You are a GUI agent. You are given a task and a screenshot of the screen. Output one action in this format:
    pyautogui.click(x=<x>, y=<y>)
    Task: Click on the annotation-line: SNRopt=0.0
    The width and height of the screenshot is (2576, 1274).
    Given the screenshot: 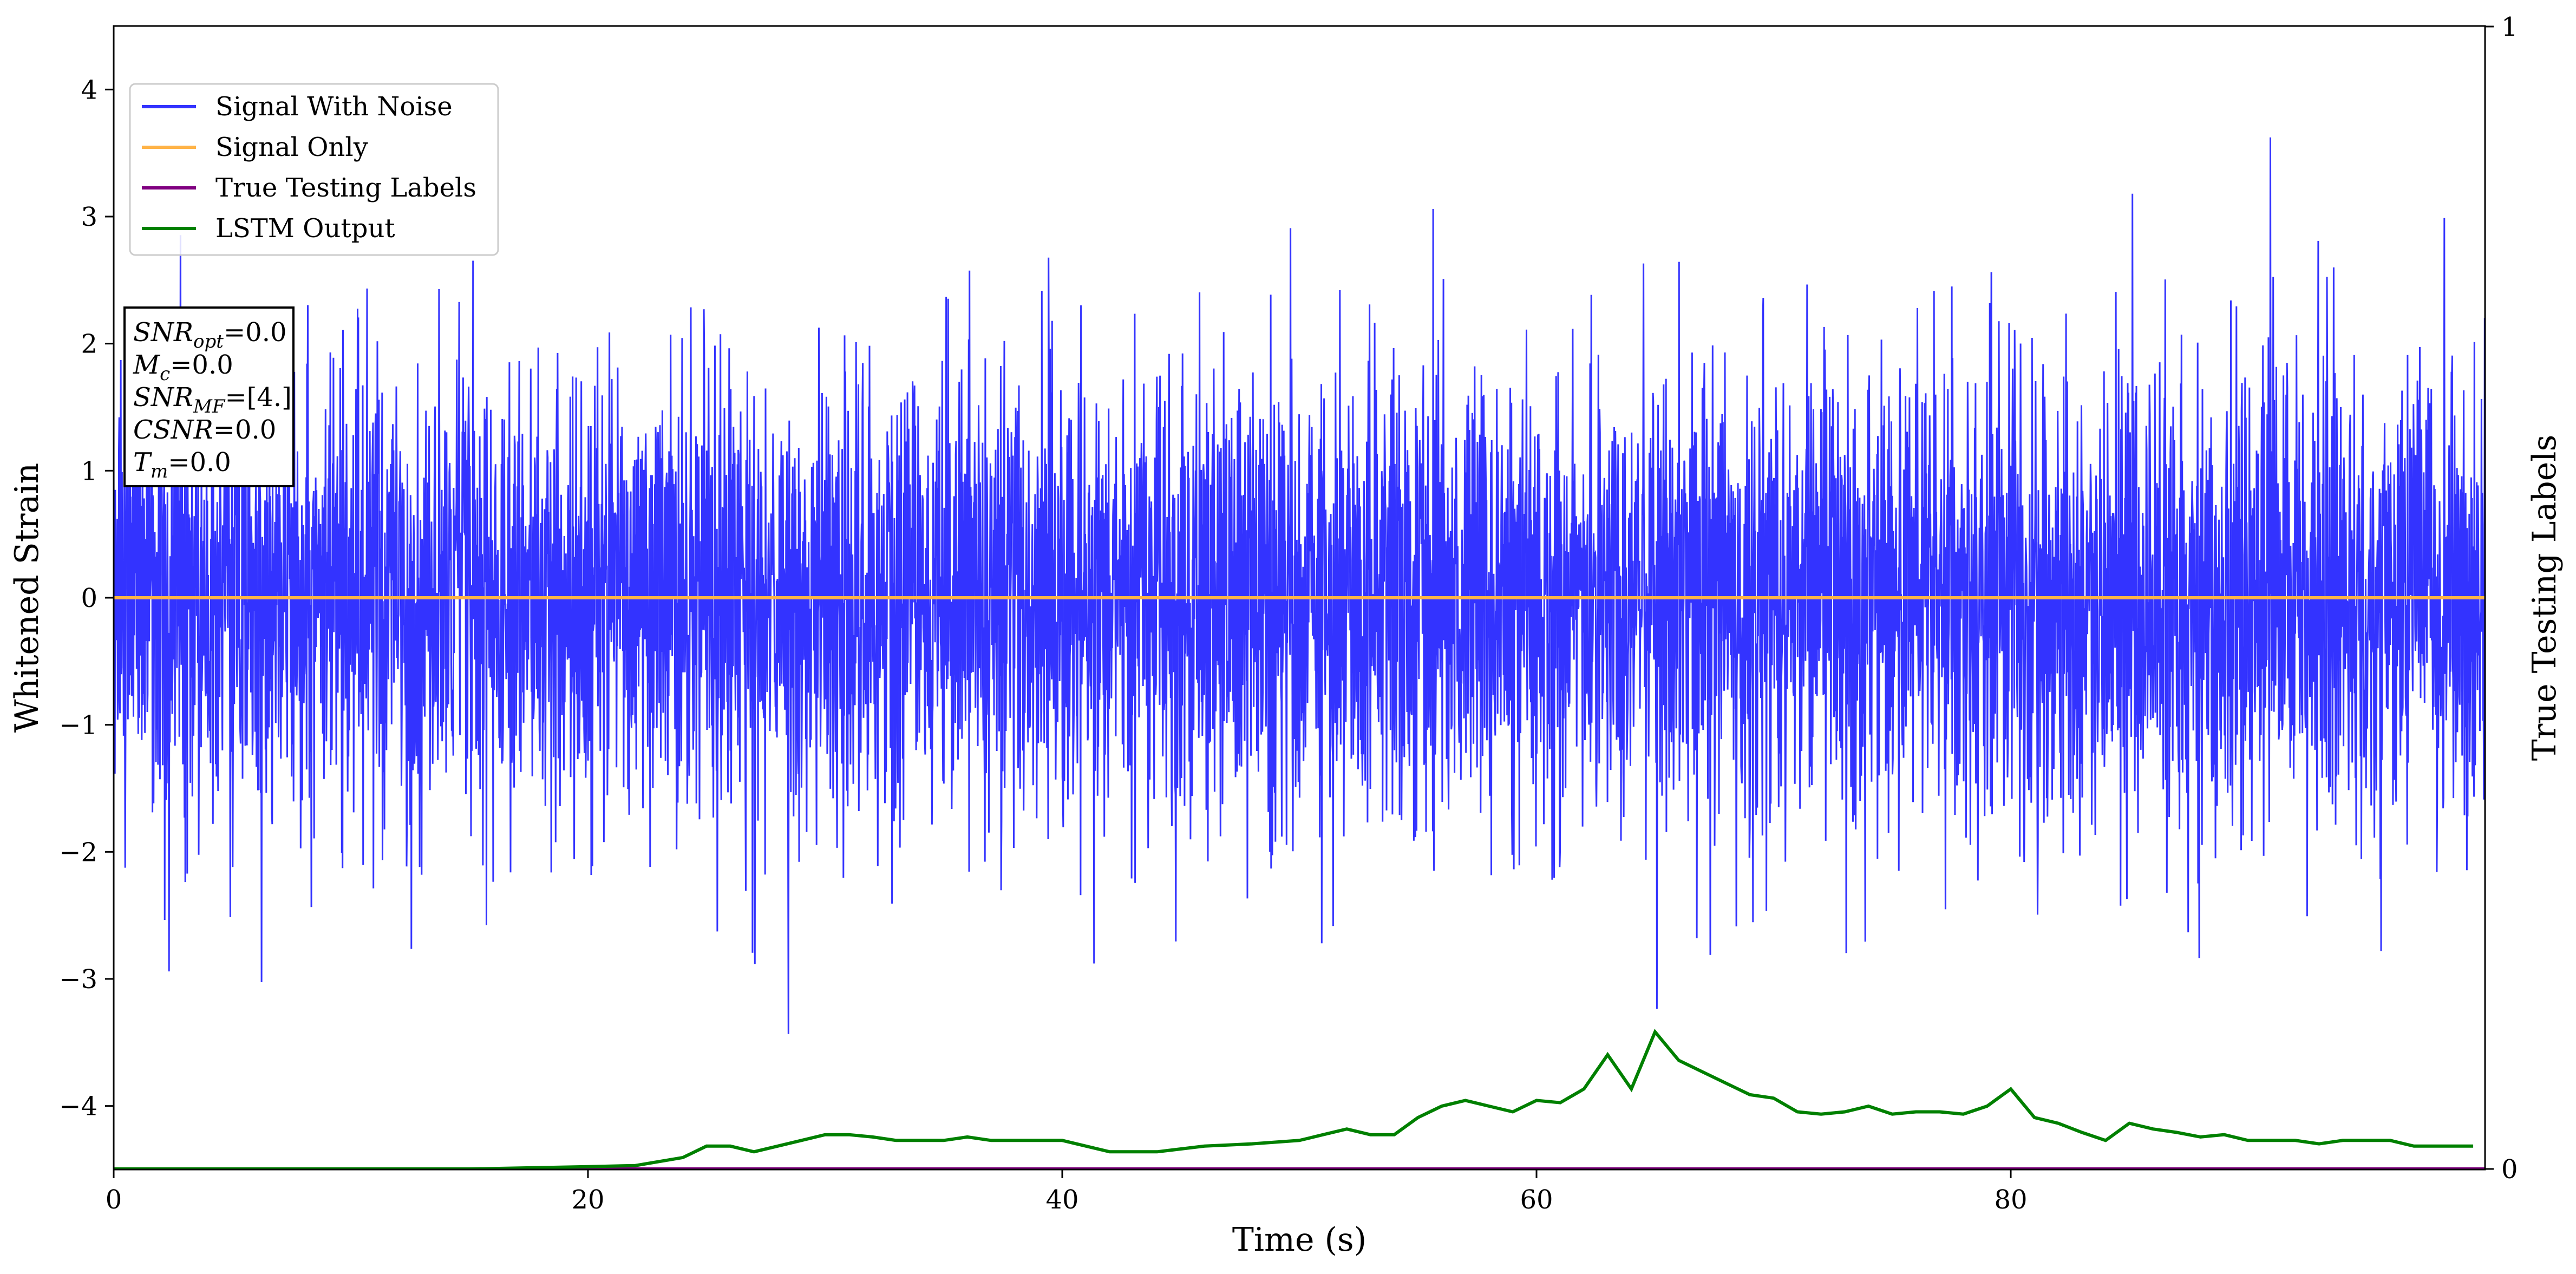 What is the action you would take?
    pyautogui.click(x=210, y=334)
    